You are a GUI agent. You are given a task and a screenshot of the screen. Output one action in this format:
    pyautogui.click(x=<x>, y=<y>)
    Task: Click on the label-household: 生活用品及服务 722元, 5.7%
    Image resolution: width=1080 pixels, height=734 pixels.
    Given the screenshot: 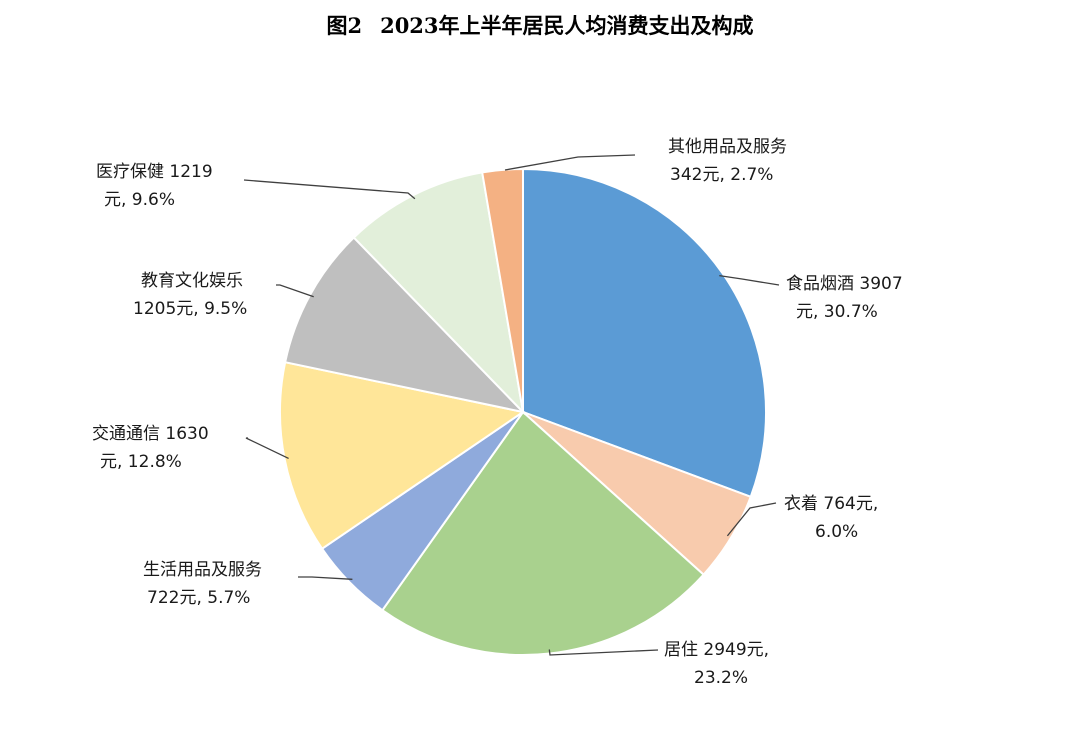 What is the action you would take?
    pyautogui.click(x=202, y=584)
    